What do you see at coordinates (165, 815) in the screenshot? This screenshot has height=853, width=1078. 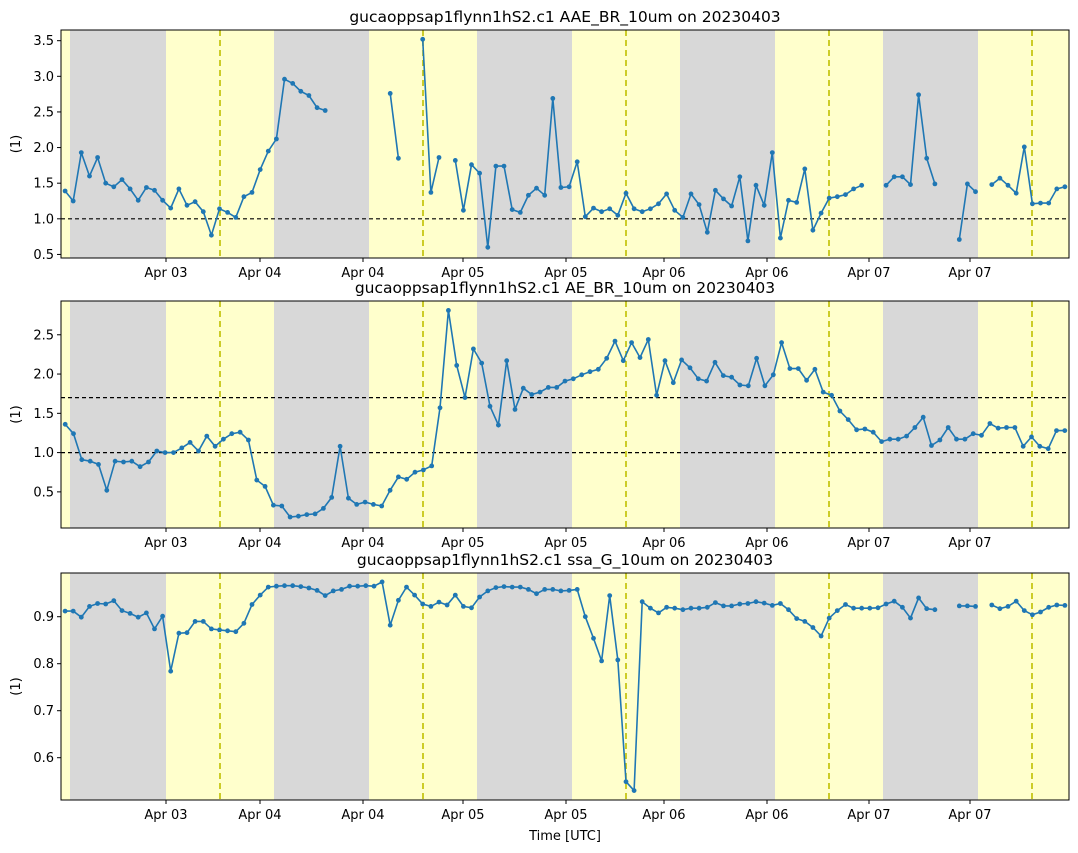 I see `x-tick-label: Apr 03` at bounding box center [165, 815].